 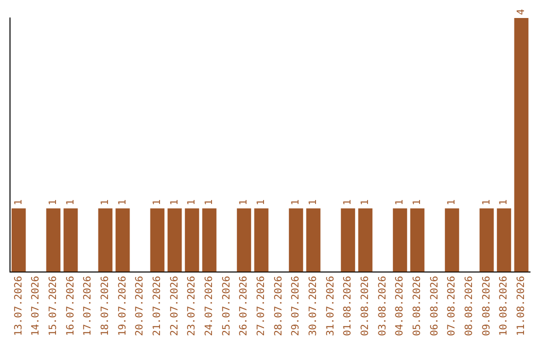 I want to click on x-tick-label: 24.07.2026, so click(x=209, y=306).